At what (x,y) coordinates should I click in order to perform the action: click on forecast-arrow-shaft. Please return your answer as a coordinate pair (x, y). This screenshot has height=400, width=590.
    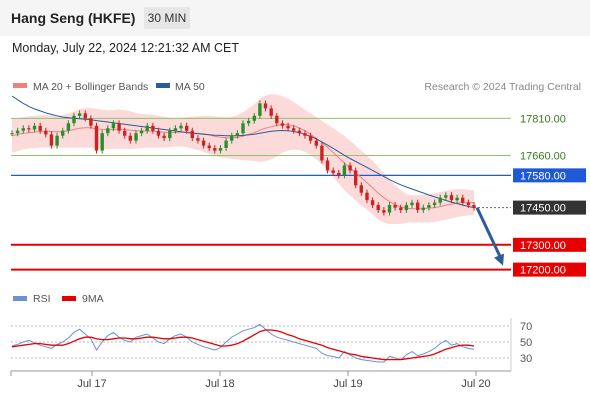
    Looking at the image, I should click on (489, 233).